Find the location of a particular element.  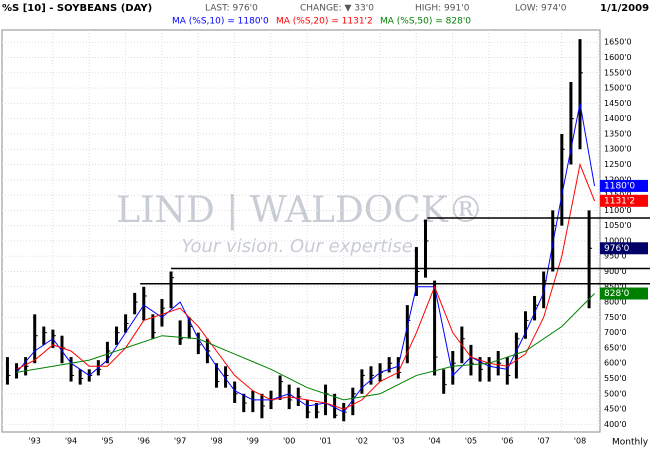

y-tick-label: 800'0 is located at coordinates (615, 302).